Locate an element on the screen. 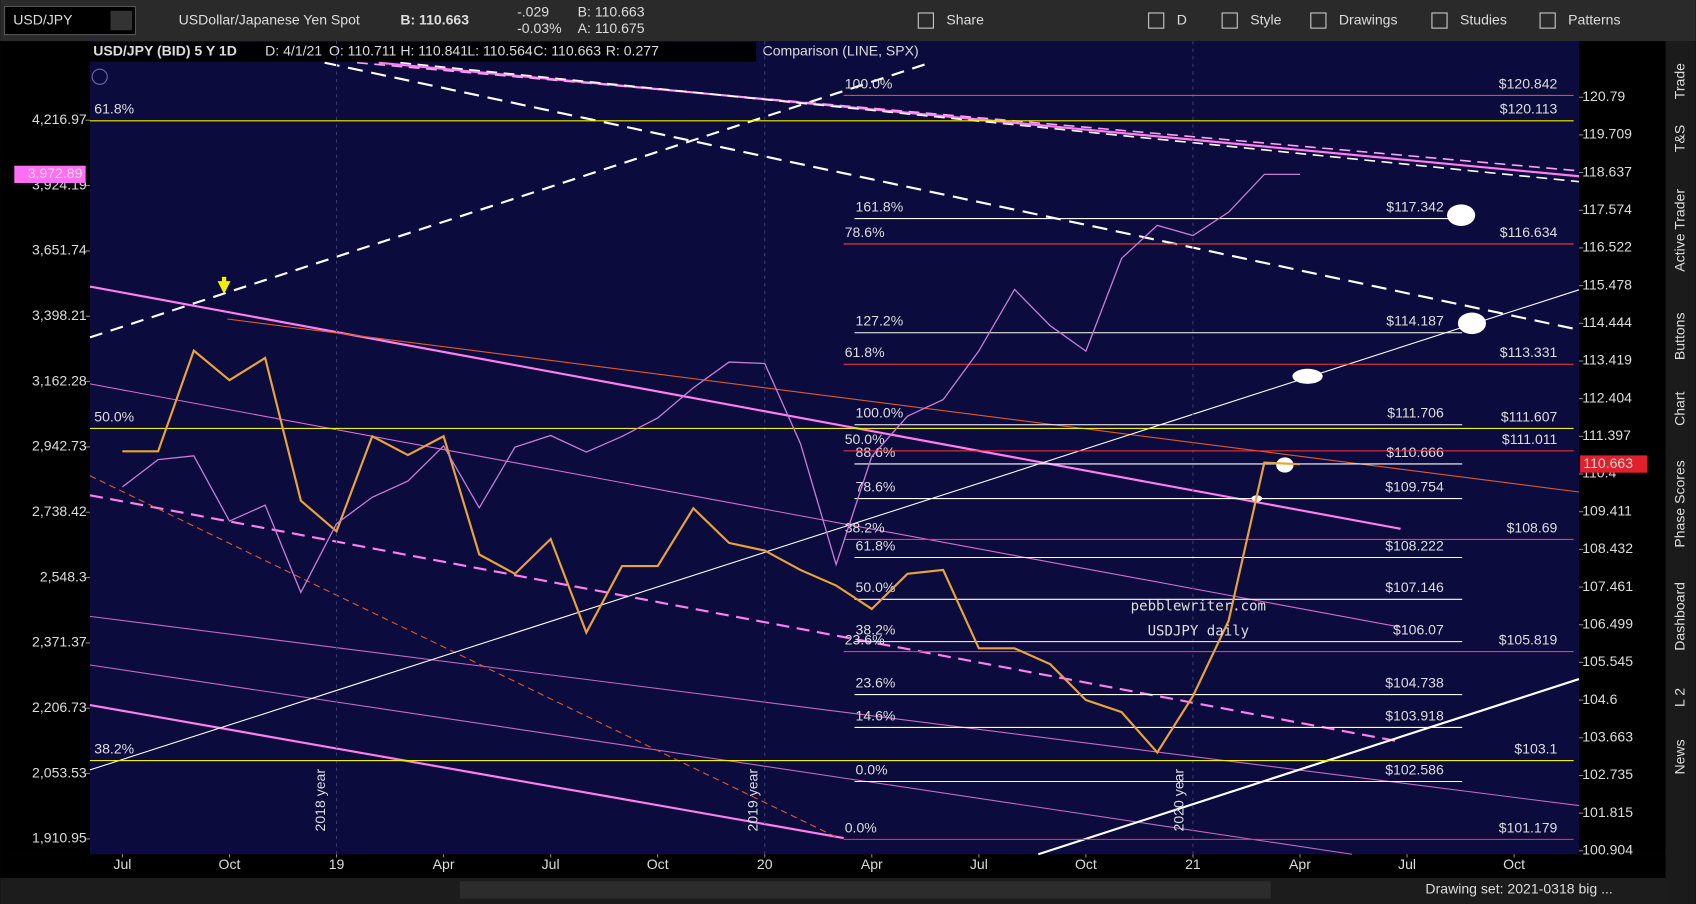 This screenshot has height=904, width=1696. toolbar-button: Share is located at coordinates (965, 19).